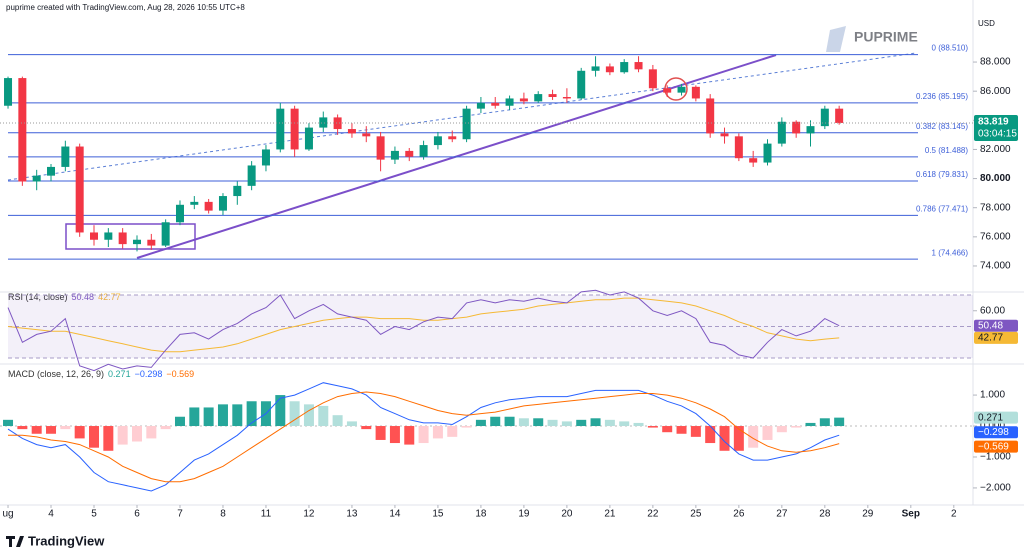 Image resolution: width=1024 pixels, height=558 pixels. What do you see at coordinates (524, 514) in the screenshot?
I see `x-tick-label: 19` at bounding box center [524, 514].